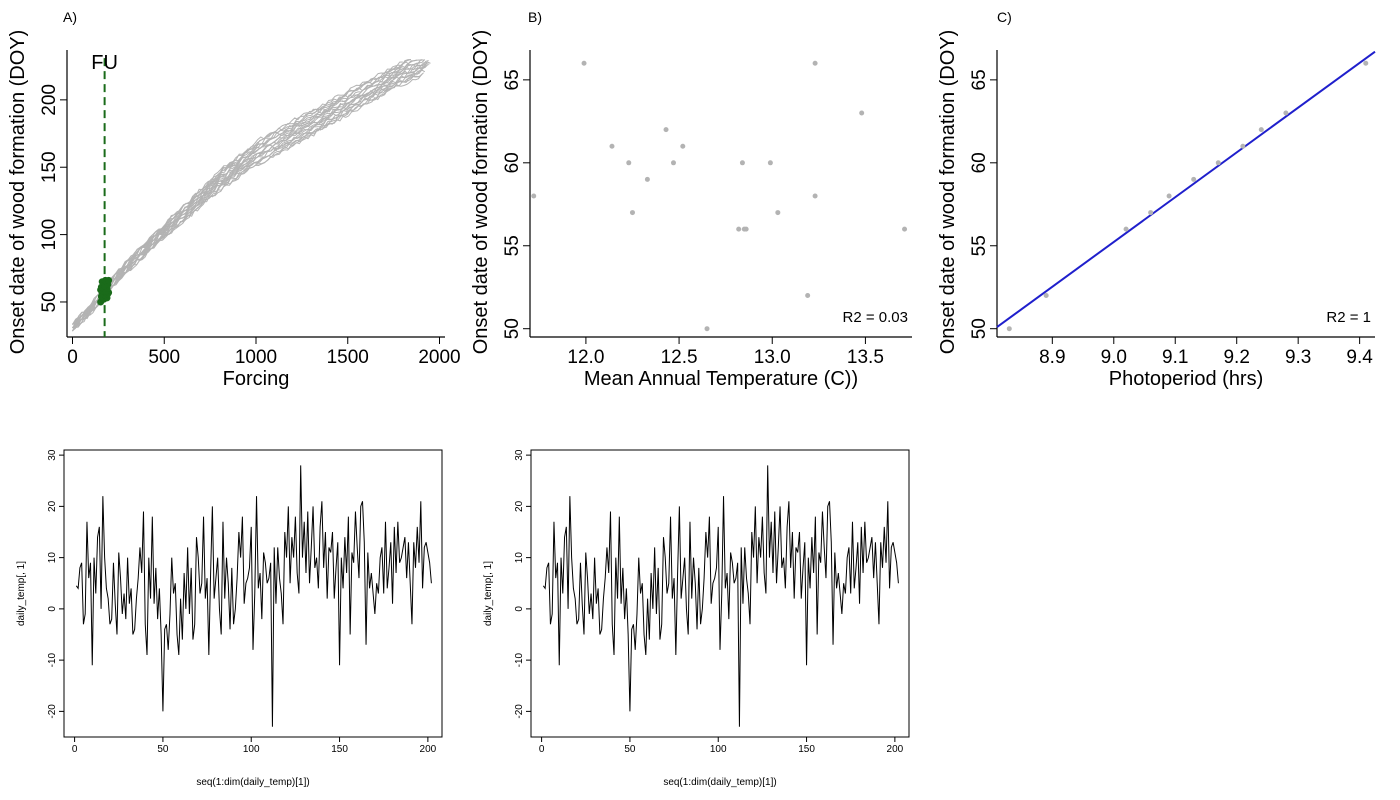 The width and height of the screenshot is (1400, 800). I want to click on panel-label: A), so click(70, 17).